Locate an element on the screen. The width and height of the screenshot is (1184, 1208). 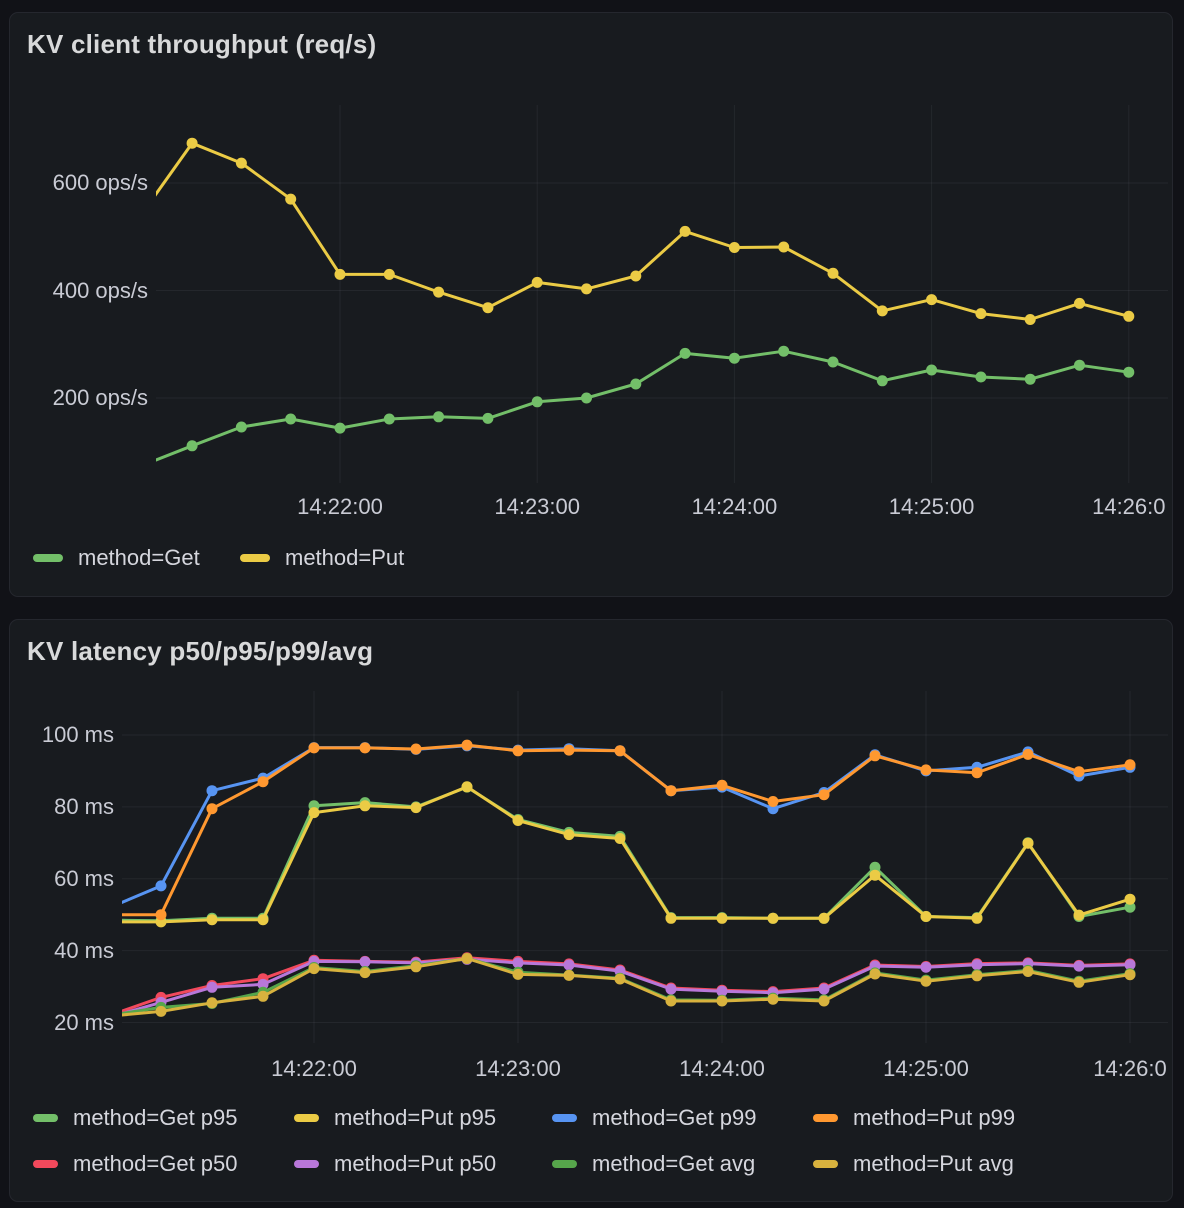
legend-item: method=Put p50 is located at coordinates (395, 1164).